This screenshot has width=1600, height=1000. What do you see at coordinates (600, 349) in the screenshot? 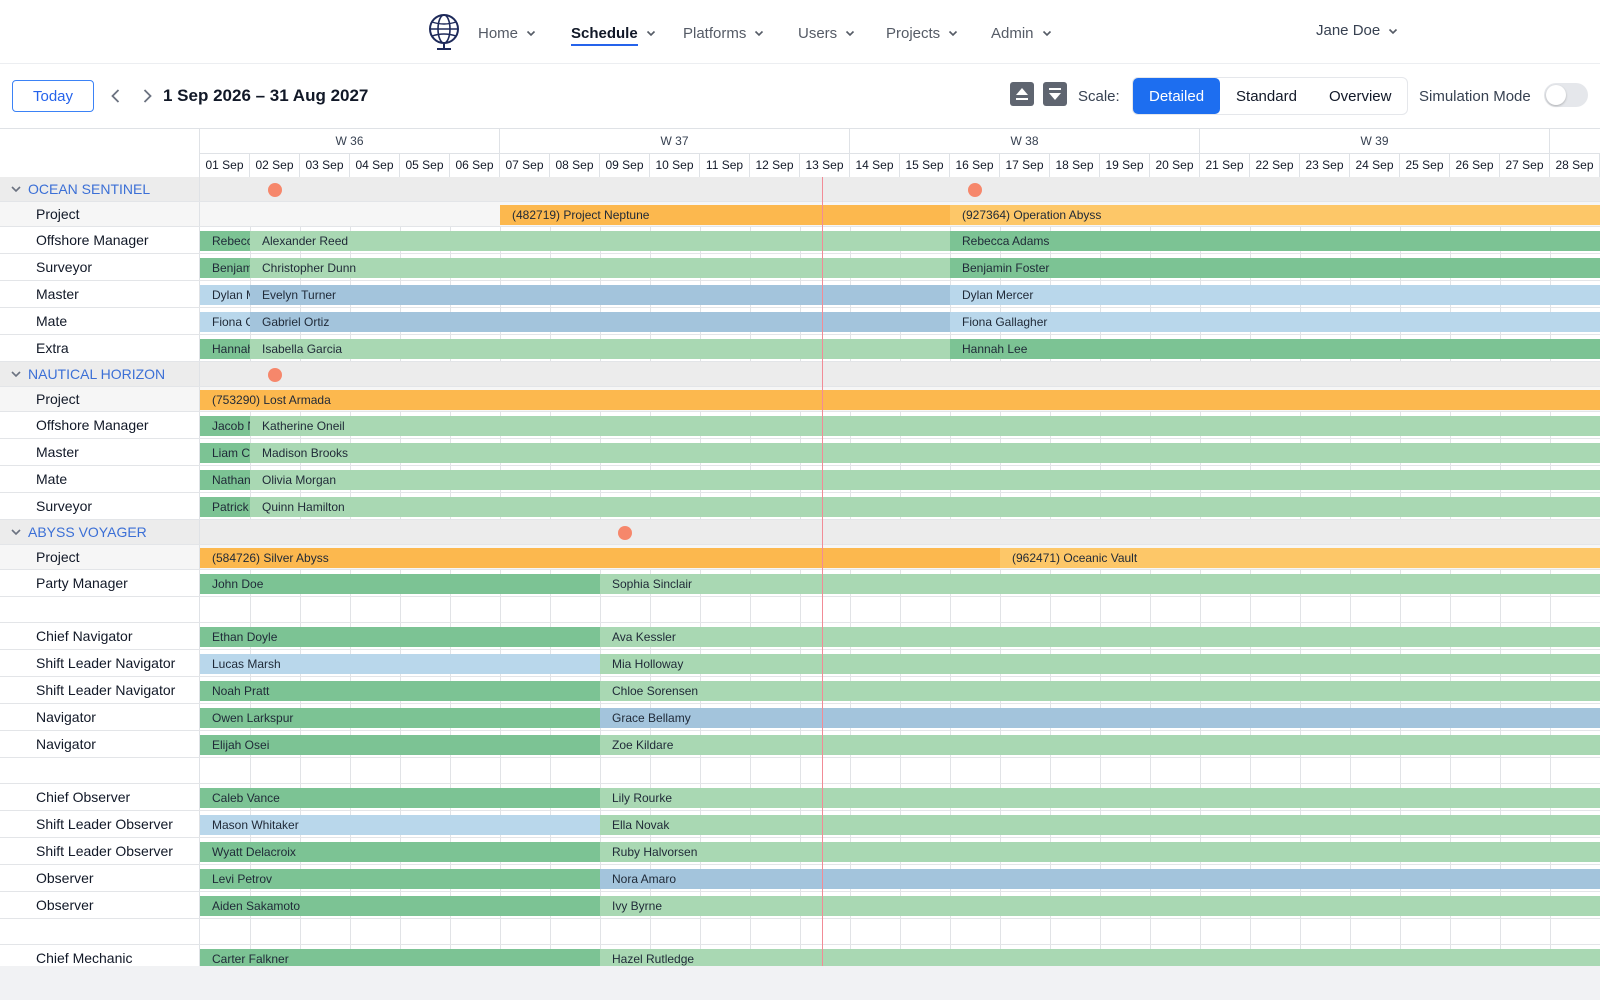
I see `assignment-bar: Isabella Garcia` at bounding box center [600, 349].